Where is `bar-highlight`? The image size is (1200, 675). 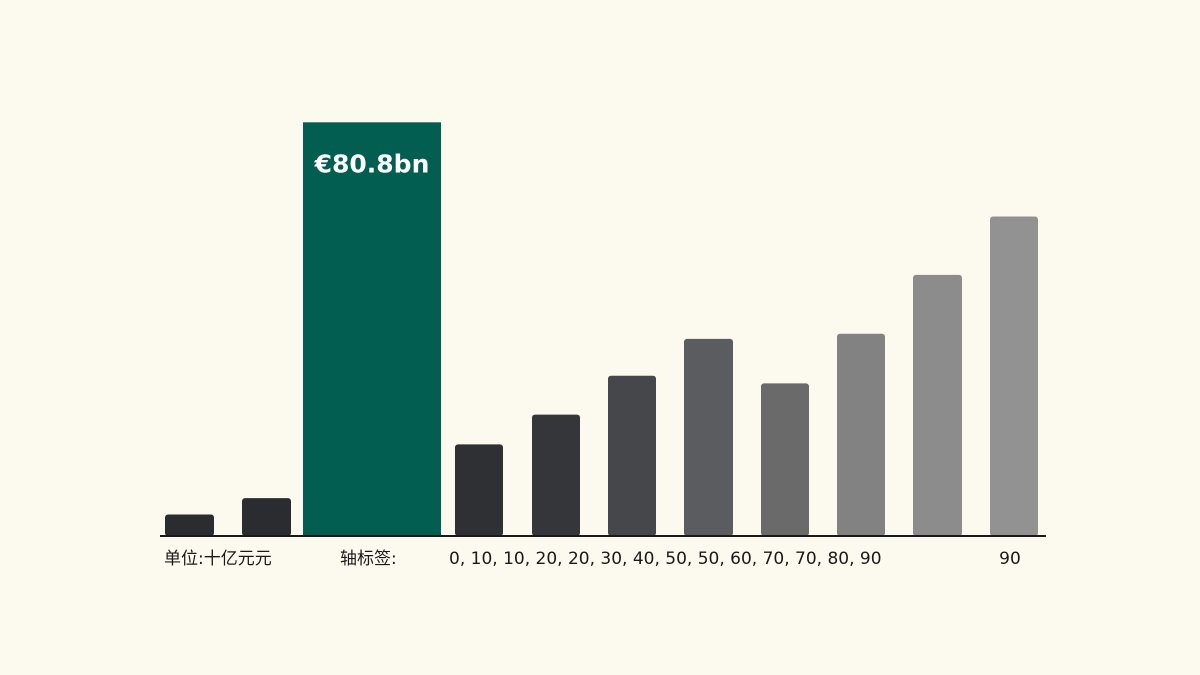 bar-highlight is located at coordinates (372, 329).